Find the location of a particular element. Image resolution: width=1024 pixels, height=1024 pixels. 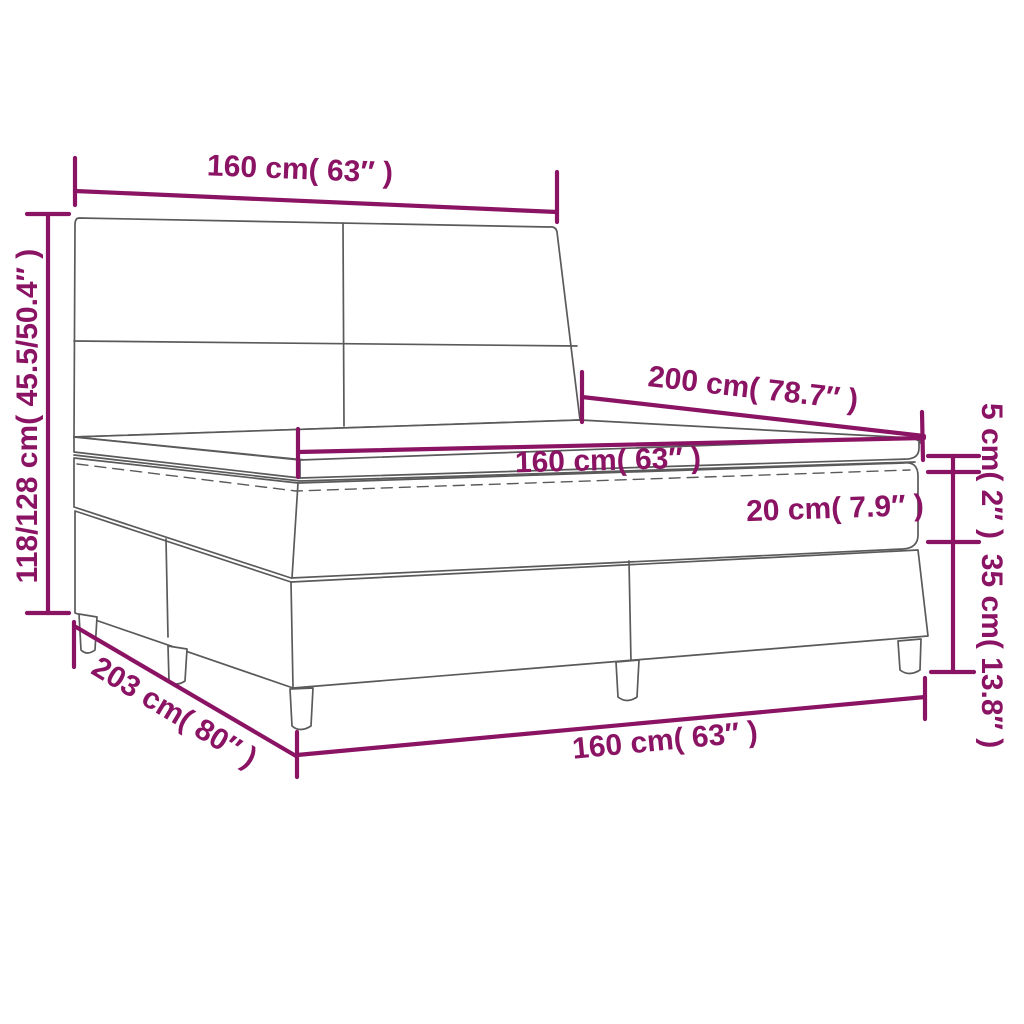

dim-line-headboard-width is located at coordinates (316, 190).